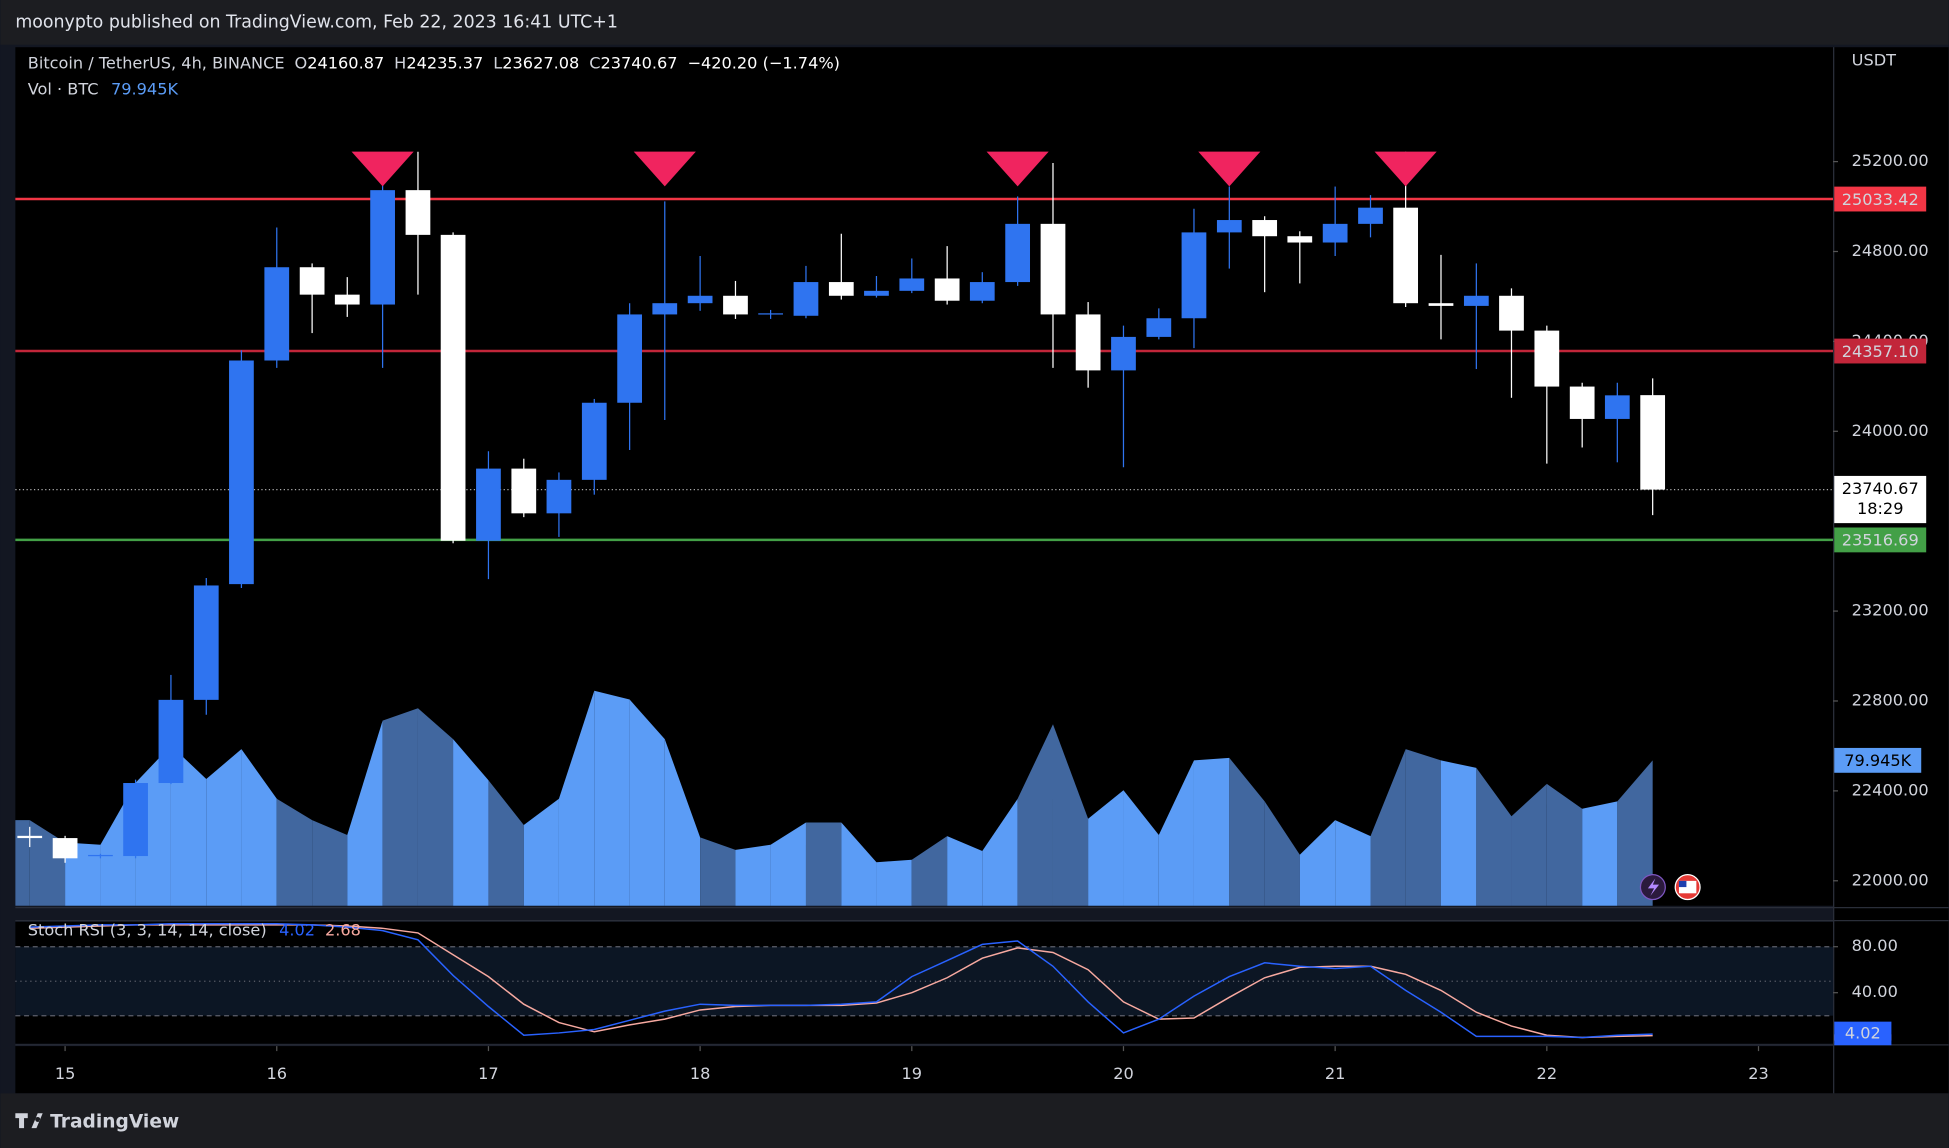 This screenshot has width=1949, height=1148. I want to click on x-tick-label: 22, so click(1547, 1073).